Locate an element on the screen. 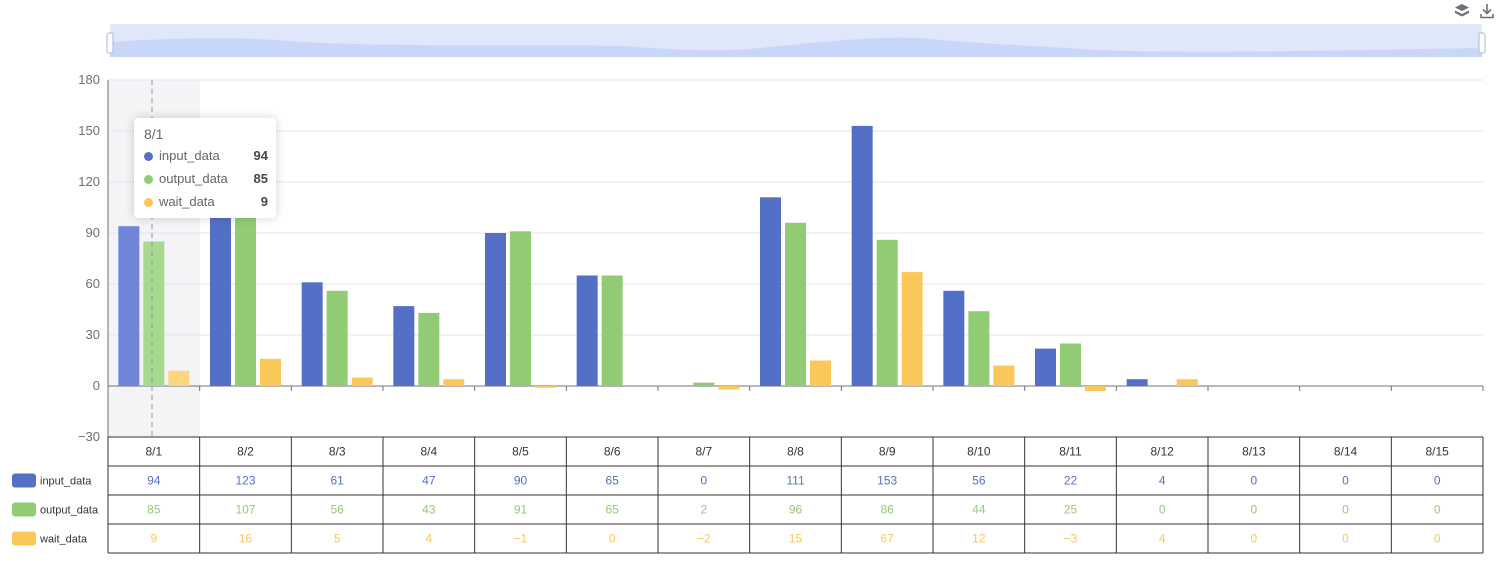 Image resolution: width=1512 pixels, height=561 pixels. bar-input_data-8/10 is located at coordinates (954, 338).